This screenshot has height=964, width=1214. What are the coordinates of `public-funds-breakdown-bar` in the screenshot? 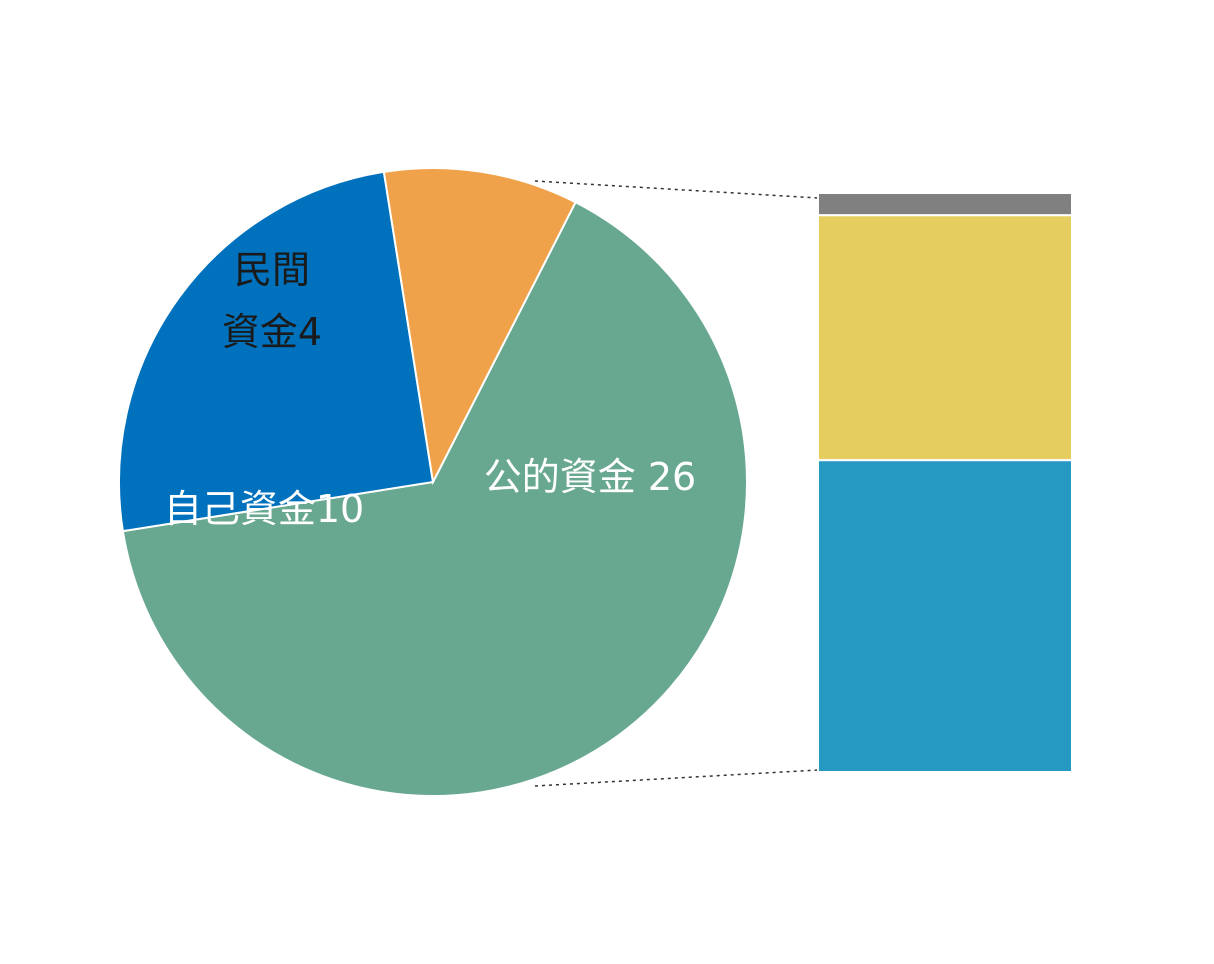 It's located at (945, 482).